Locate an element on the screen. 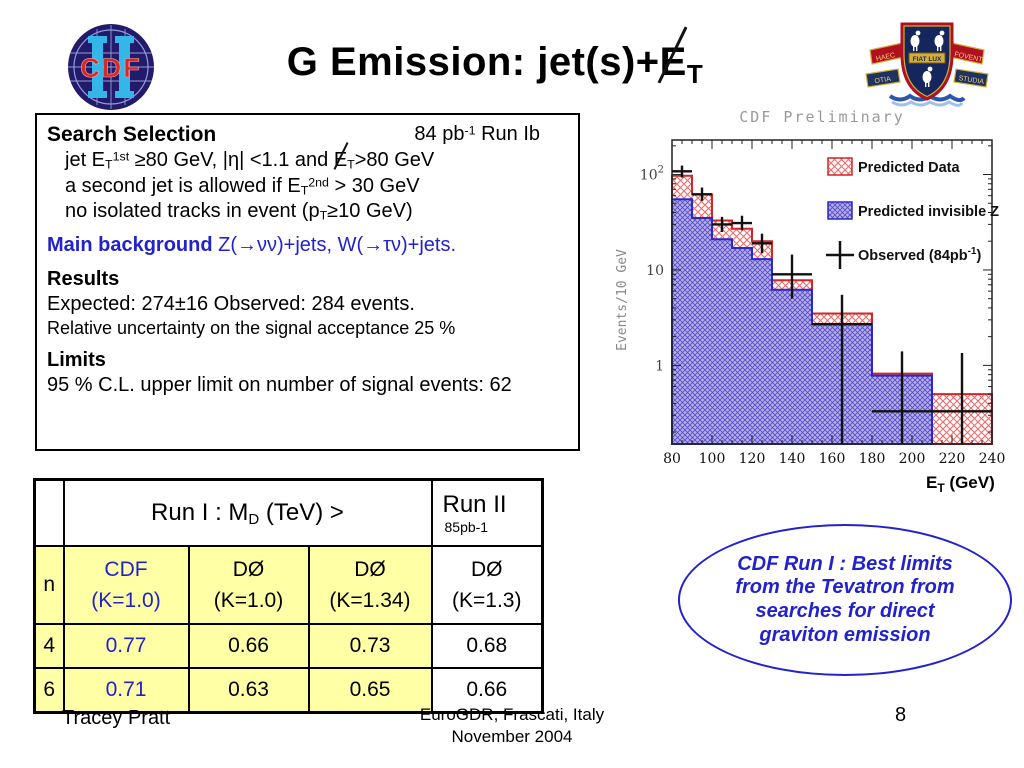 Image resolution: width=1024 pixels, height=768 pixels. chart-title: CDF Preliminary is located at coordinates (821, 117).